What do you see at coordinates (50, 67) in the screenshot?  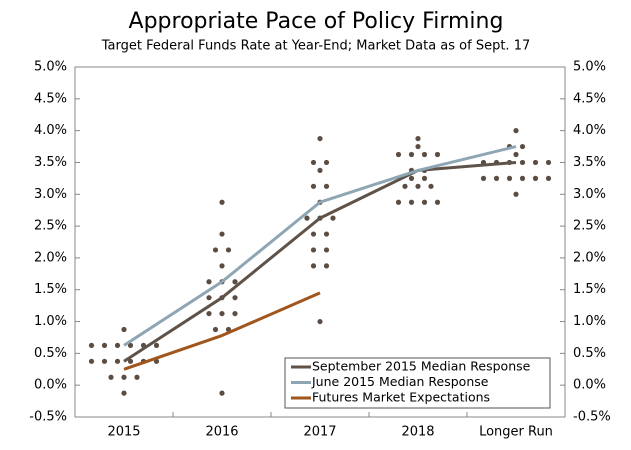 I see `y-tick-label: 5.0%` at bounding box center [50, 67].